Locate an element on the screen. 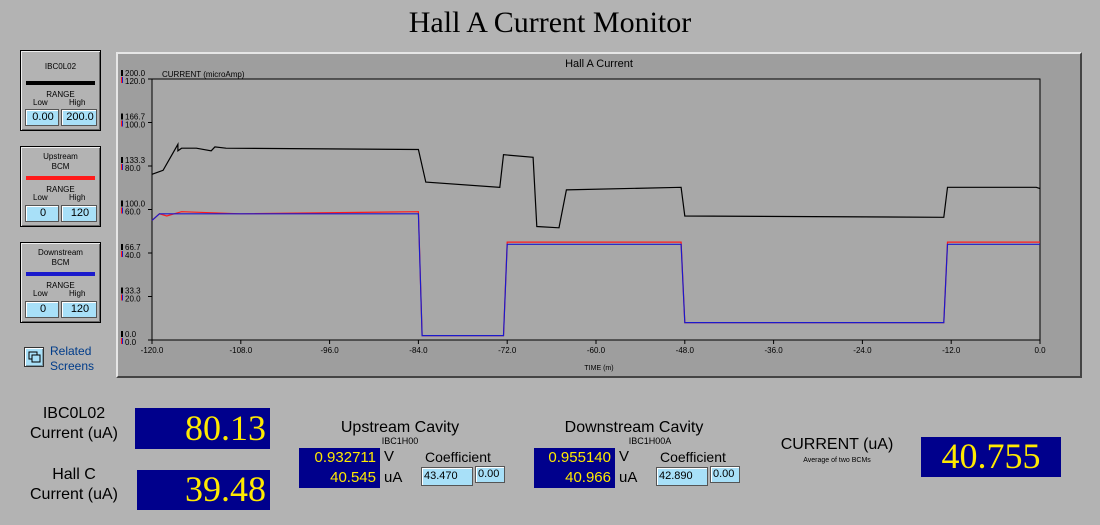 The height and width of the screenshot is (525, 1100). x-tick-label: -120.0 is located at coordinates (152, 350).